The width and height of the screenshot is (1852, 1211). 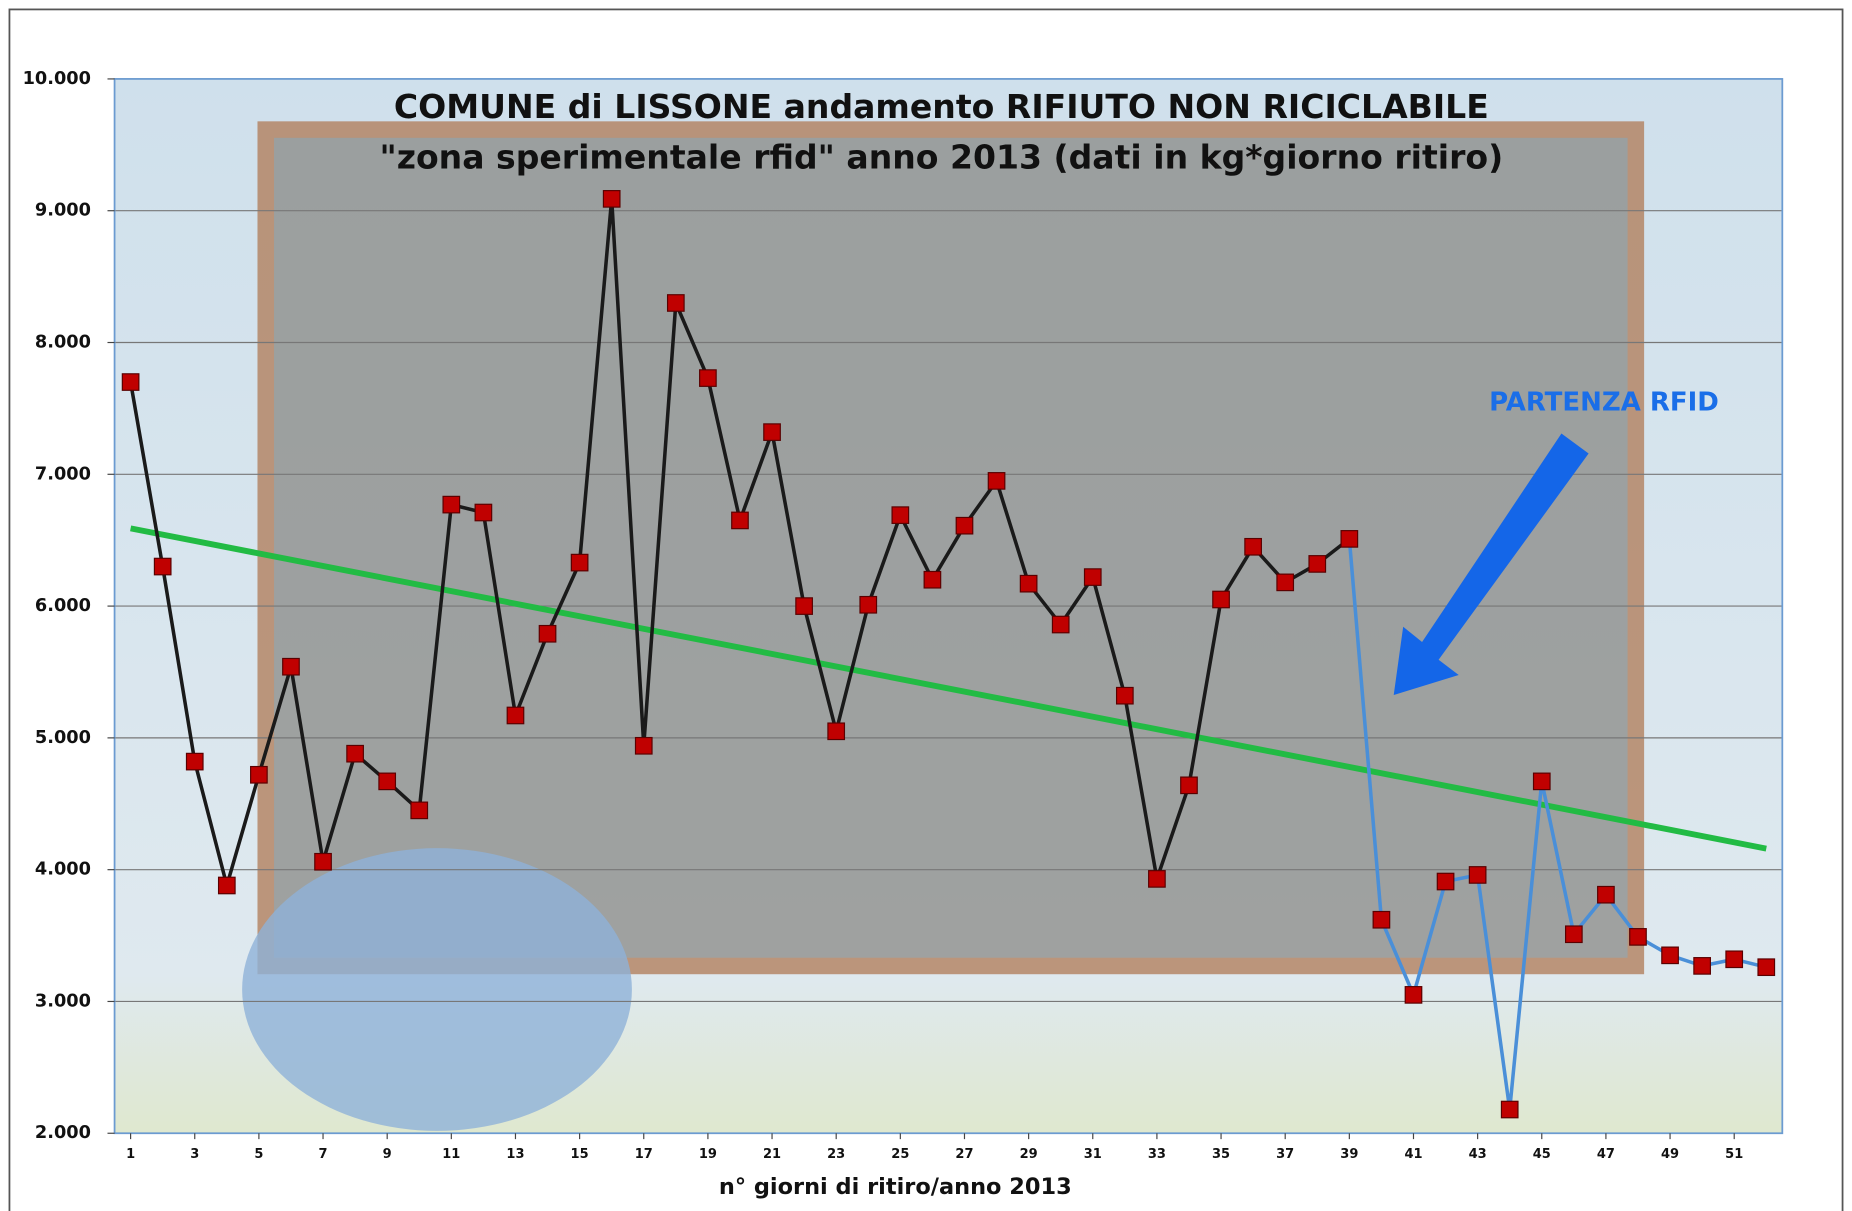 What do you see at coordinates (1604, 402) in the screenshot?
I see `annotation: PARTENZA RFID` at bounding box center [1604, 402].